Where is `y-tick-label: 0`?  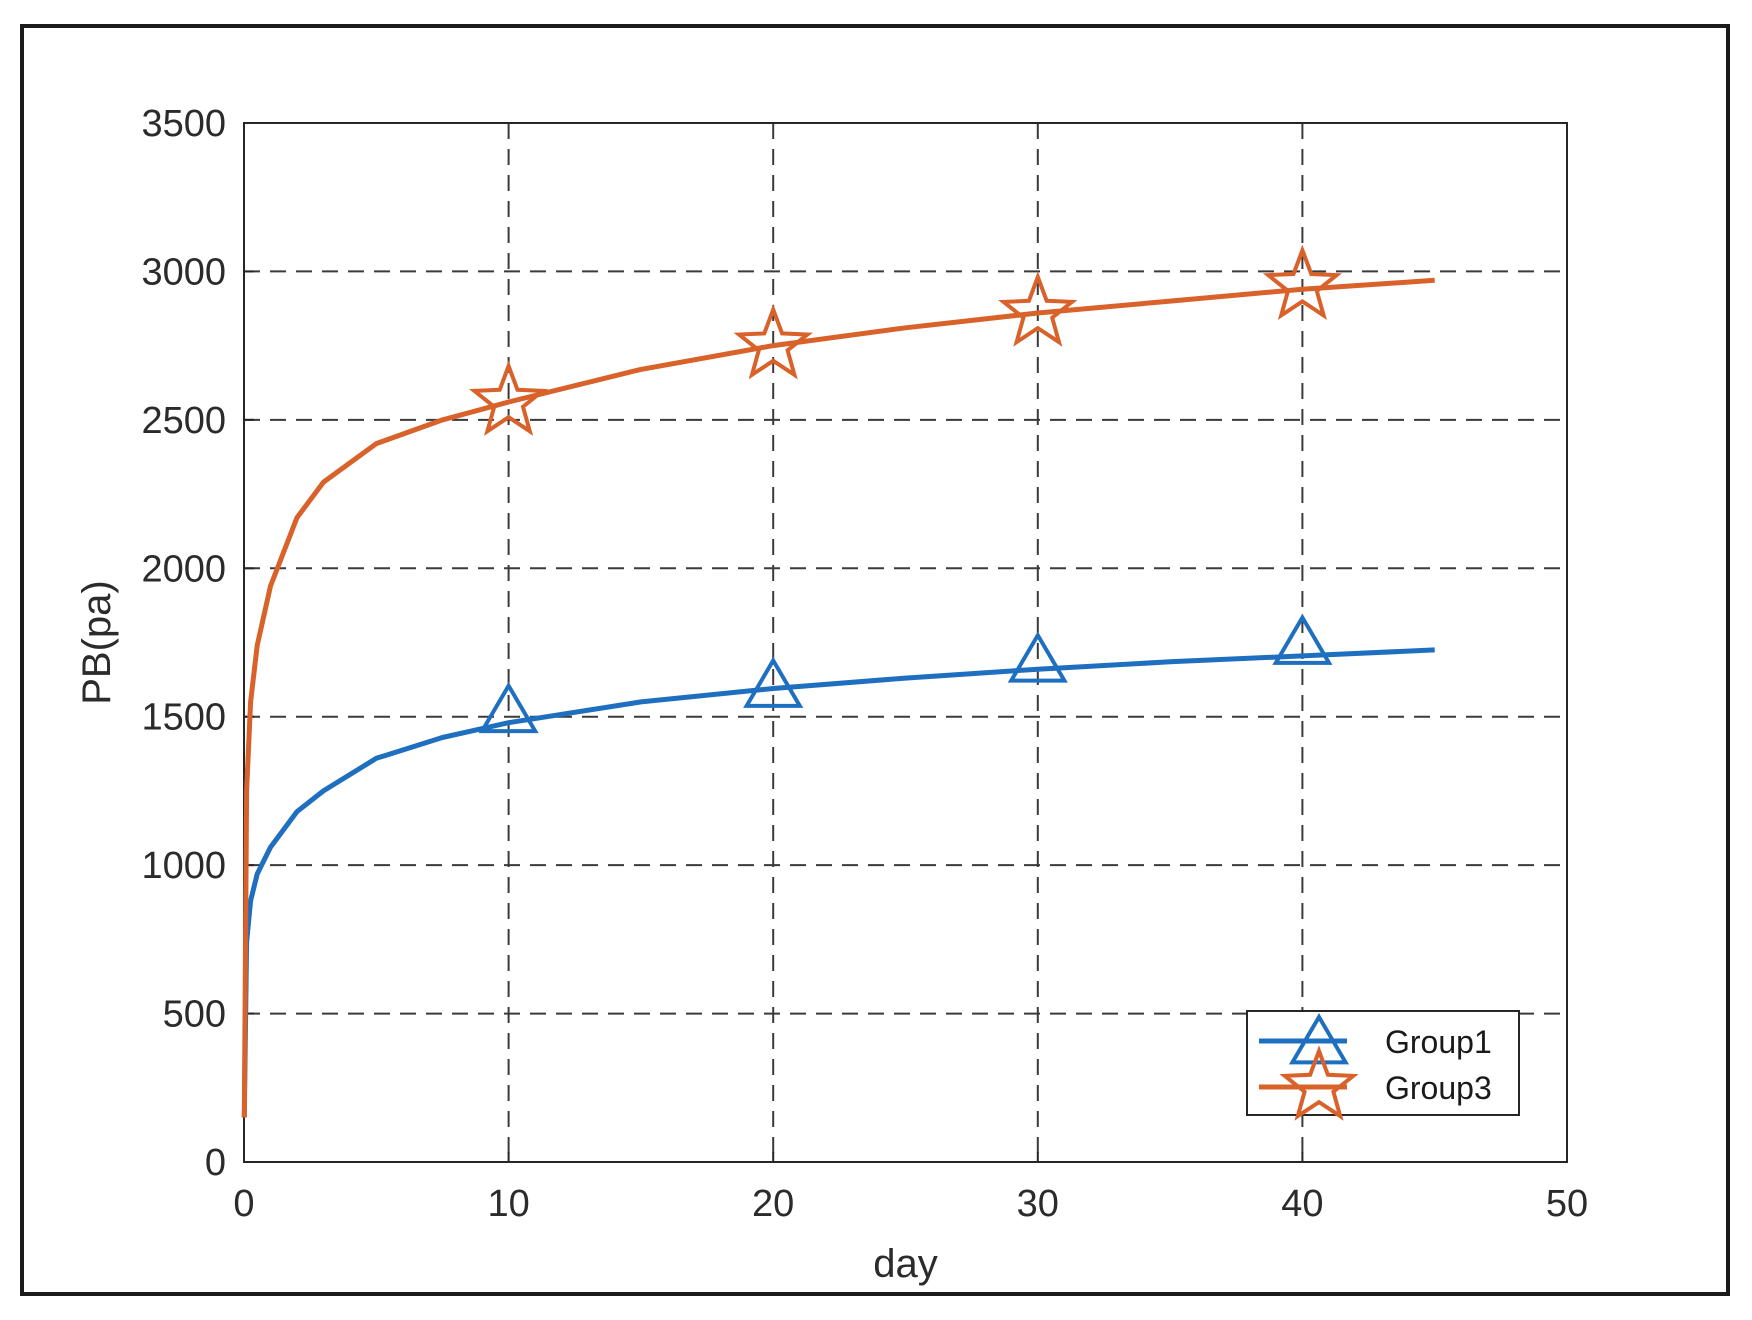 y-tick-label: 0 is located at coordinates (215, 1163).